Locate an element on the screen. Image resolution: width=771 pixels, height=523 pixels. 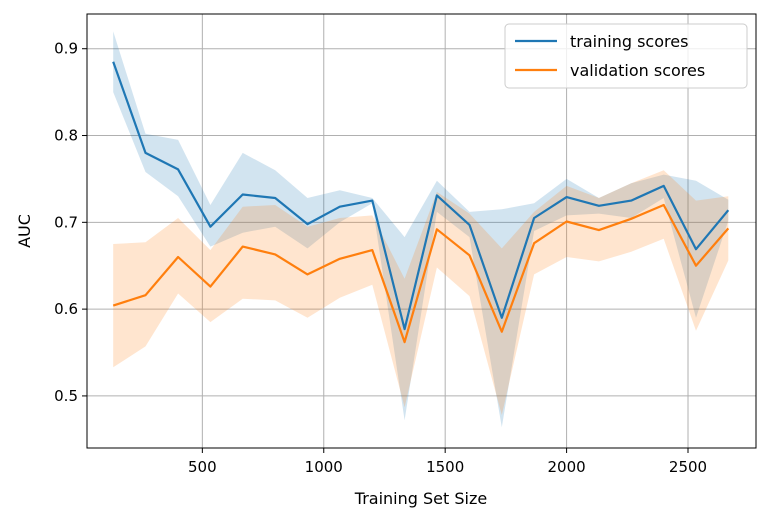
y-axis-title: AUC is located at coordinates (24, 231).